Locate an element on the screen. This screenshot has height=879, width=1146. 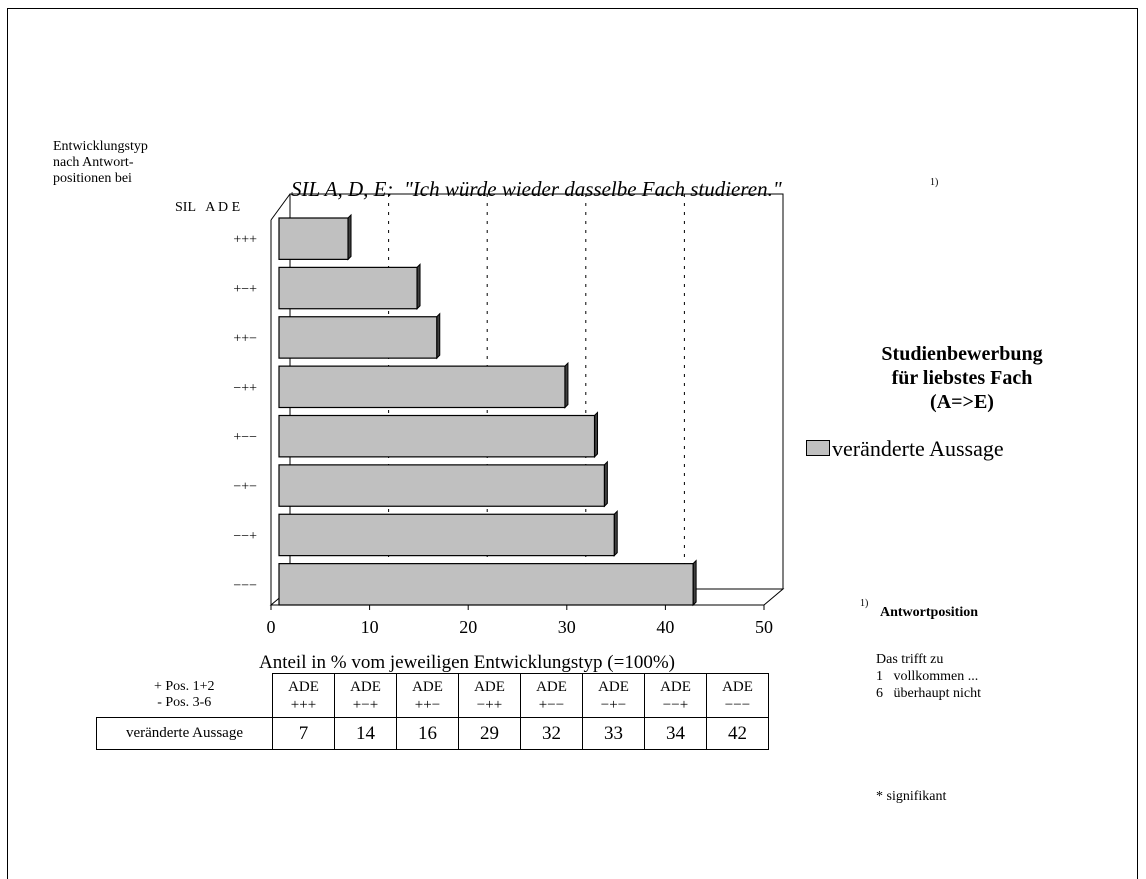
category-label: −−− is located at coordinates (245, 585).